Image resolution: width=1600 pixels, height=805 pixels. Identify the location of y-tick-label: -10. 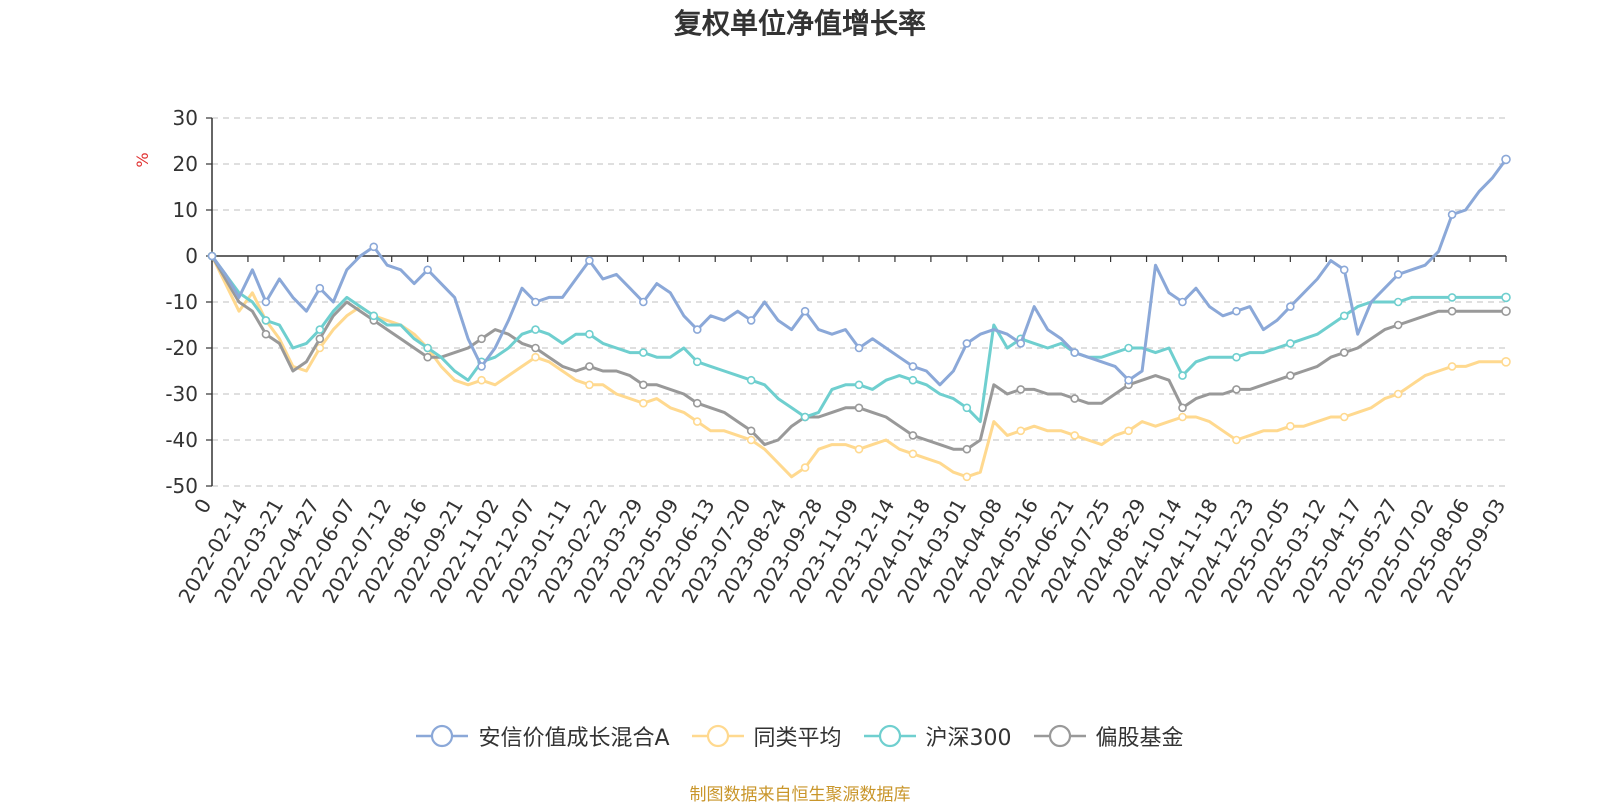
(181, 302).